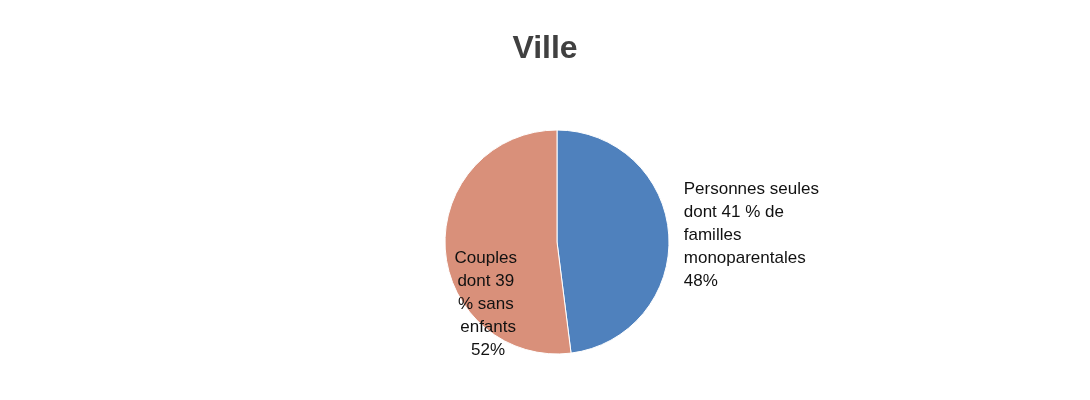  Describe the element at coordinates (753, 222) in the screenshot. I see `slice-label: Personnes seules dont 41 % de familles monoparentales` at that location.